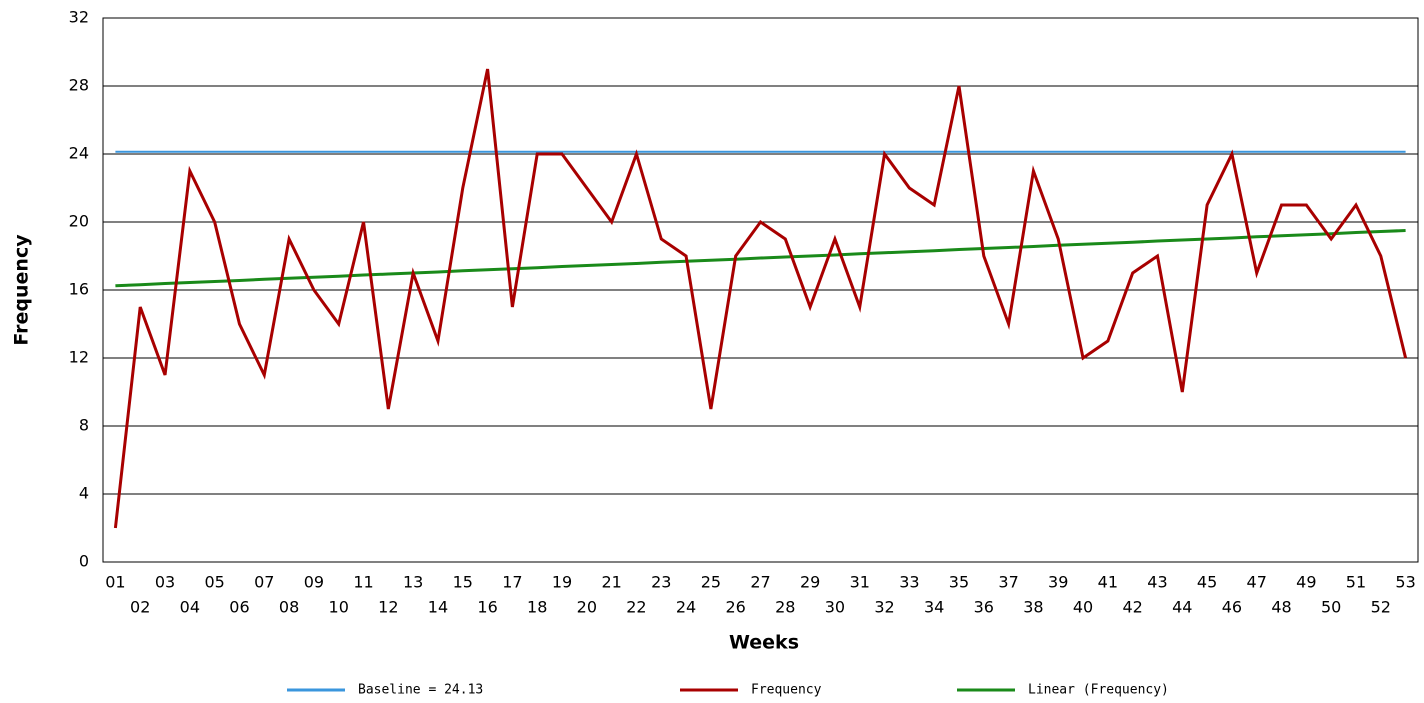 This screenshot has width=1424, height=703. Describe the element at coordinates (934, 607) in the screenshot. I see `x-tick-label: 34` at that location.